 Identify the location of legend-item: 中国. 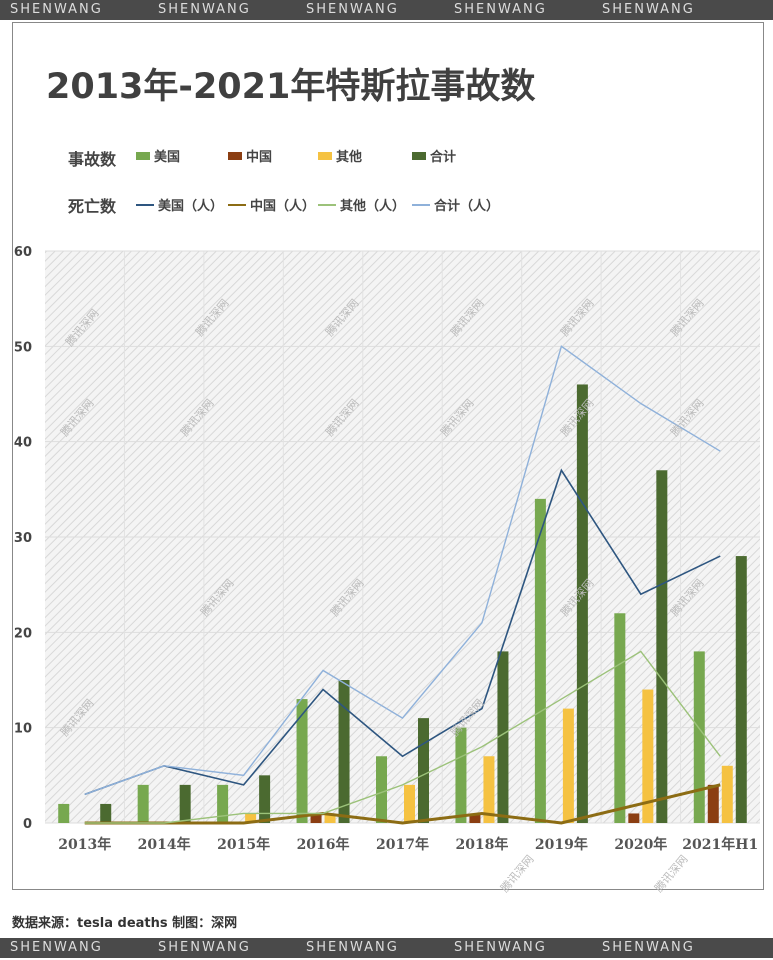
(250, 155).